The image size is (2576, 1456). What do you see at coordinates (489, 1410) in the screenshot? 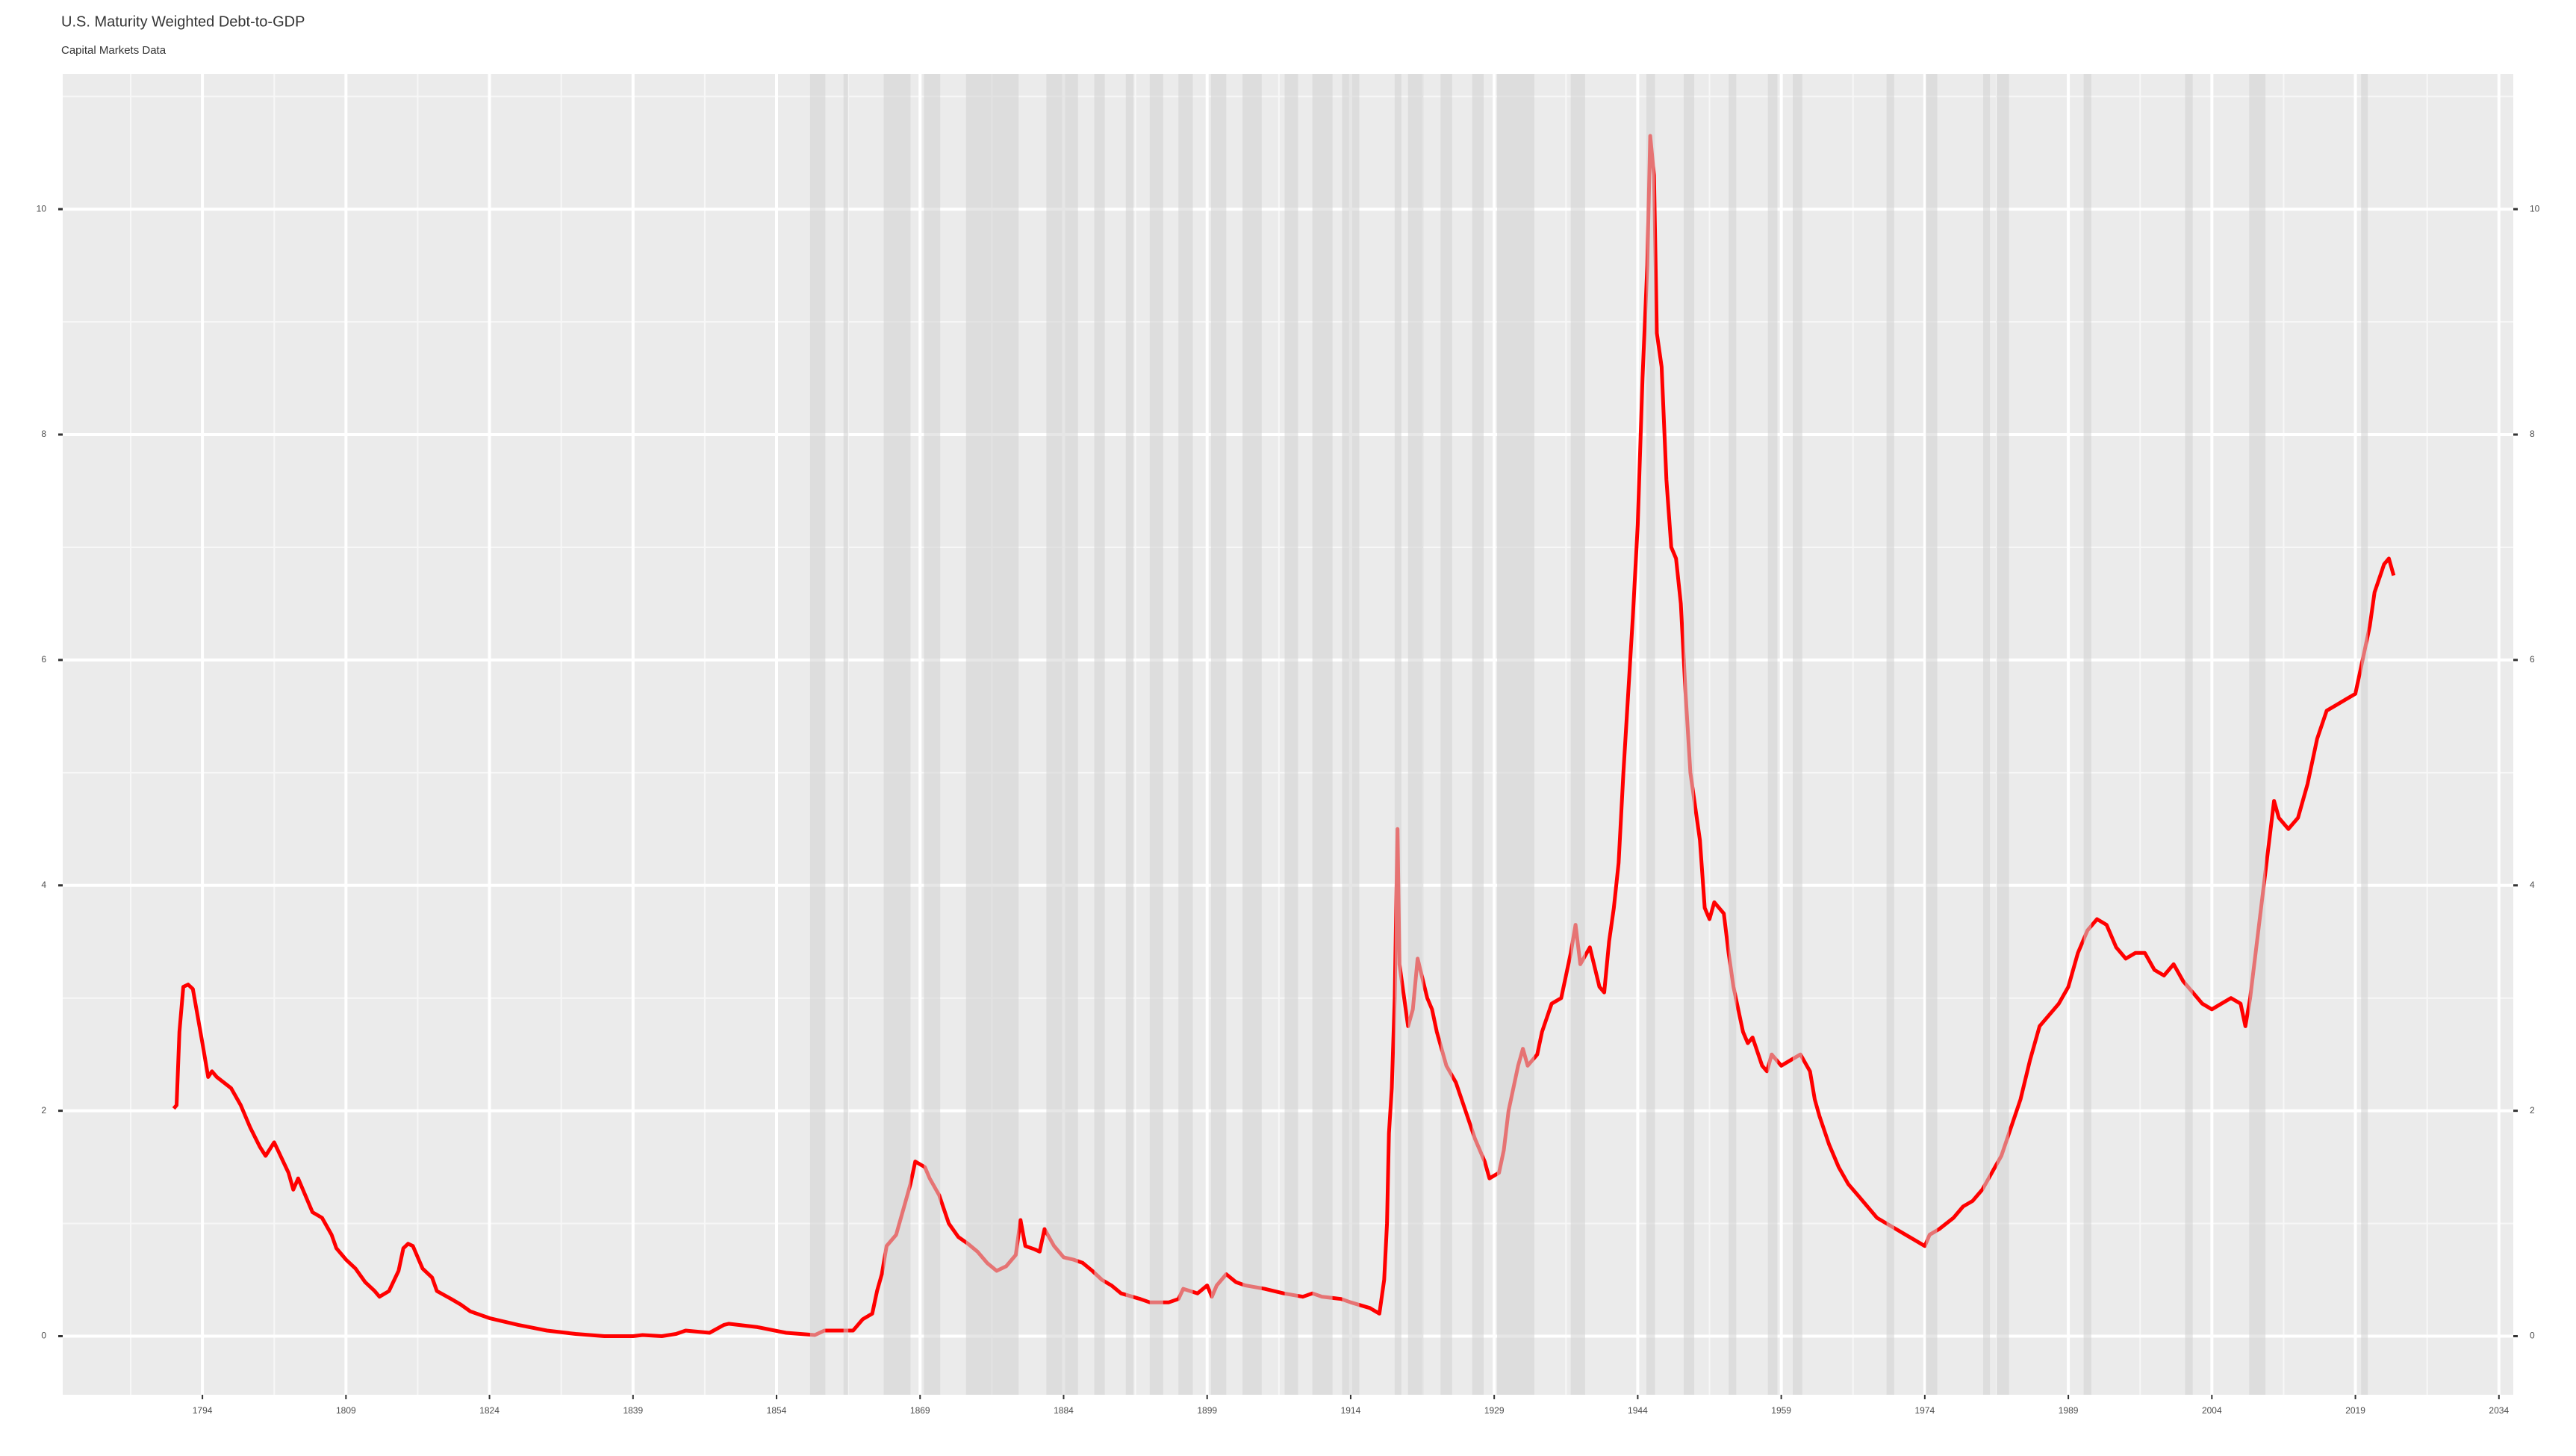
I see `x-tick-label: 1824` at bounding box center [489, 1410].